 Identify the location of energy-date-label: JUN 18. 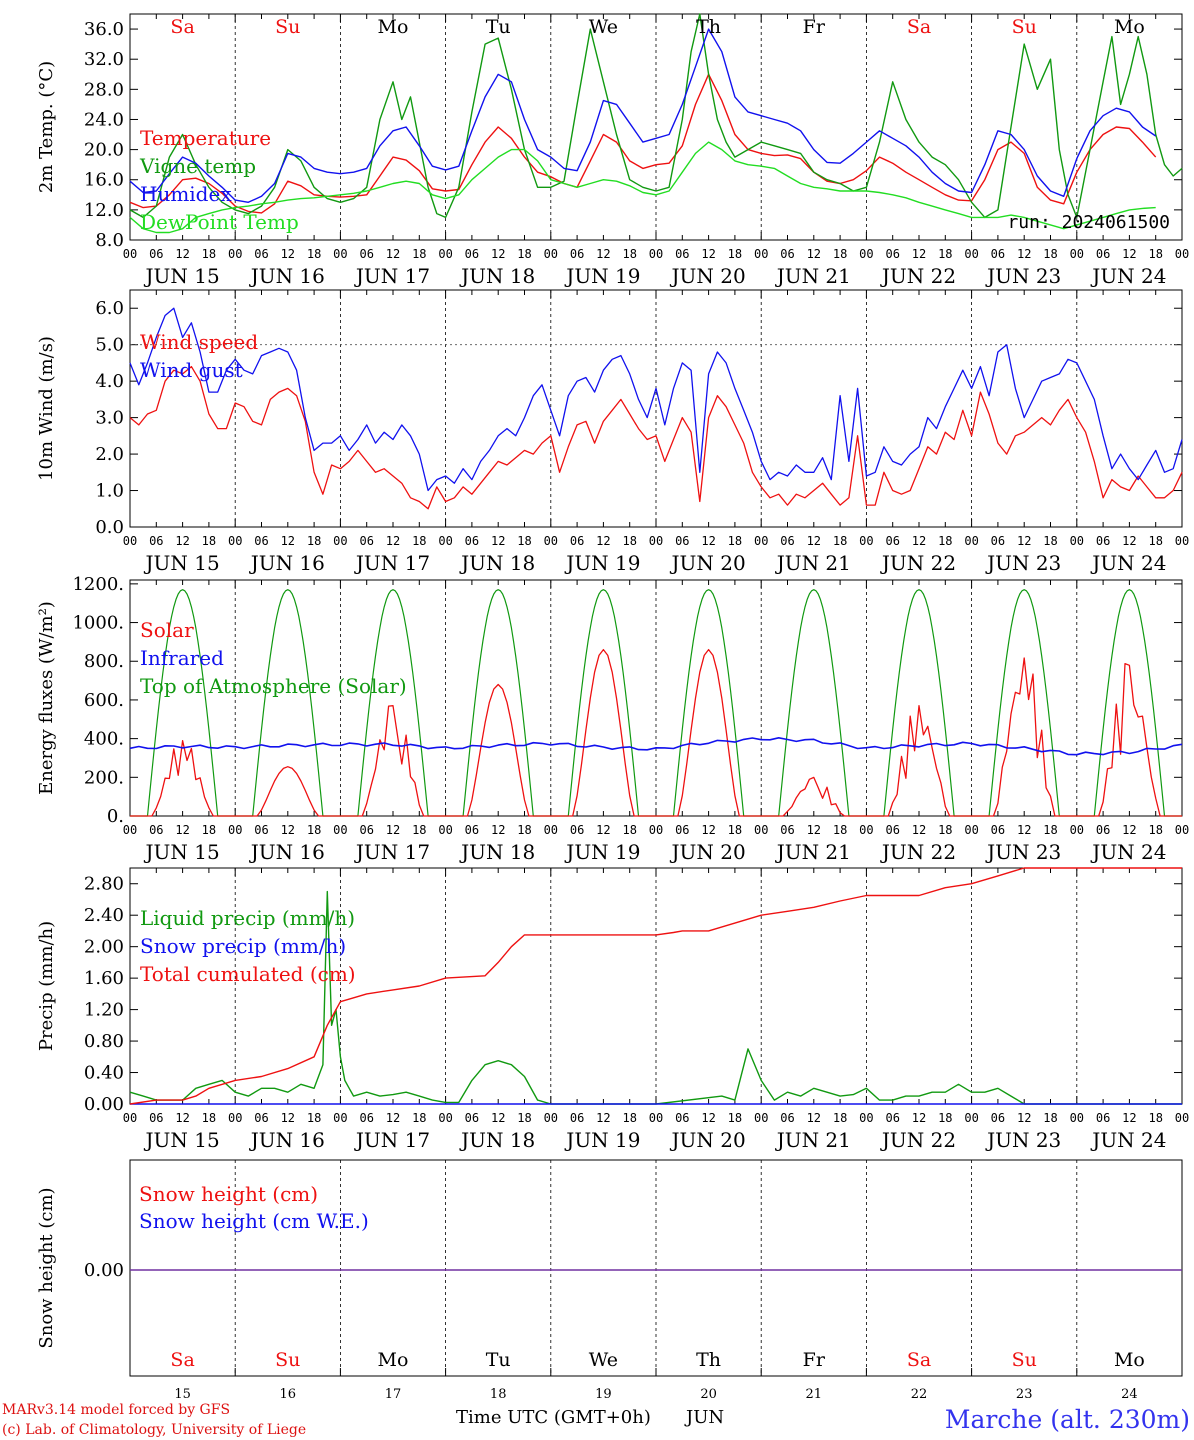
(497, 852).